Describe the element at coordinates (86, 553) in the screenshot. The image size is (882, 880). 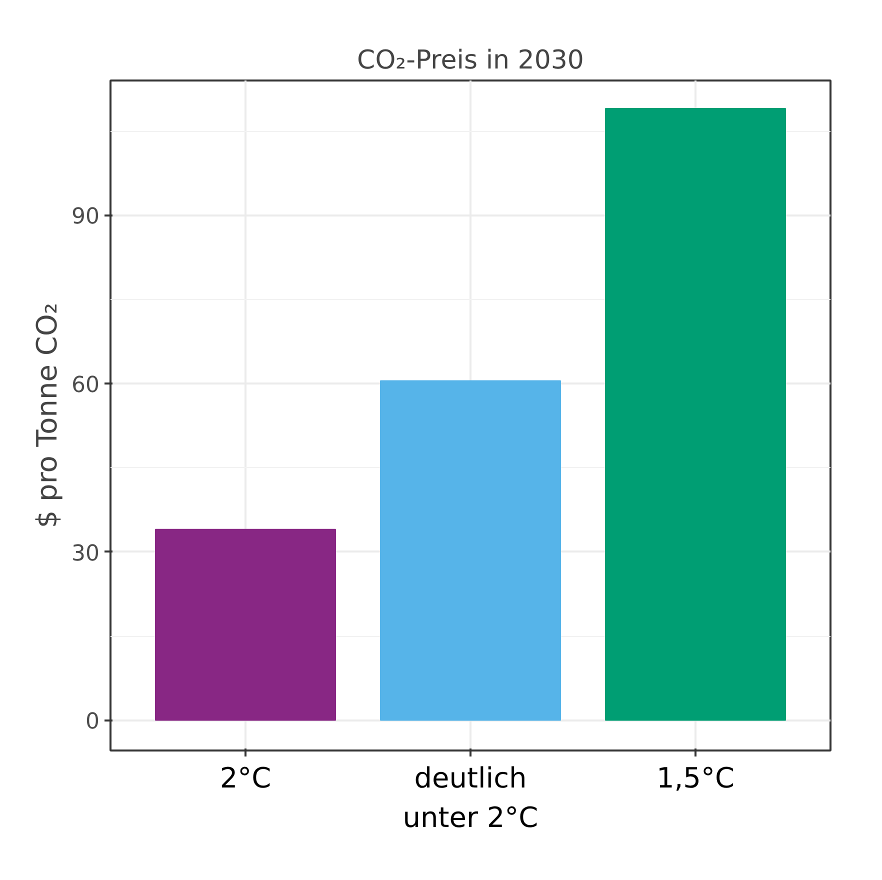
I see `y-tick-label: 30` at that location.